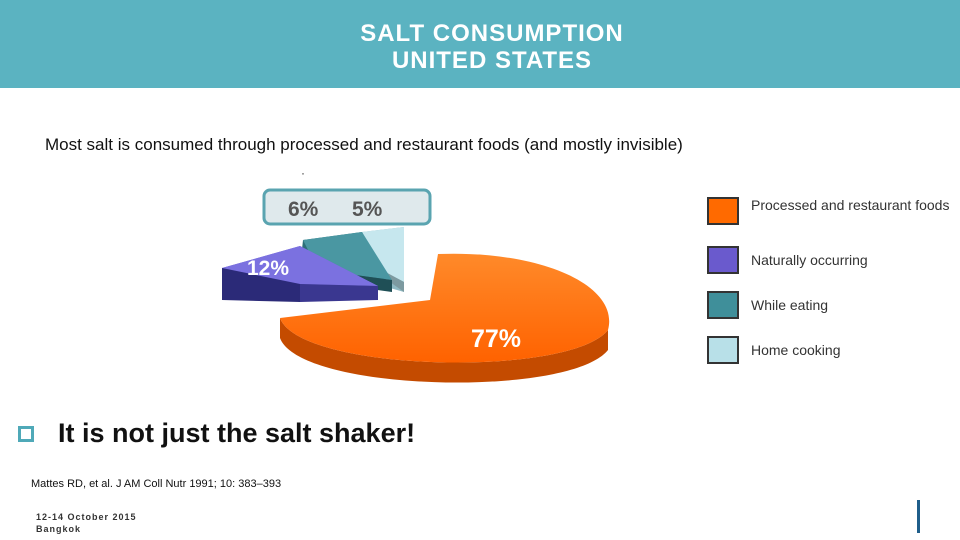  Describe the element at coordinates (918, 516) in the screenshot. I see `footer-accent-bar` at that location.